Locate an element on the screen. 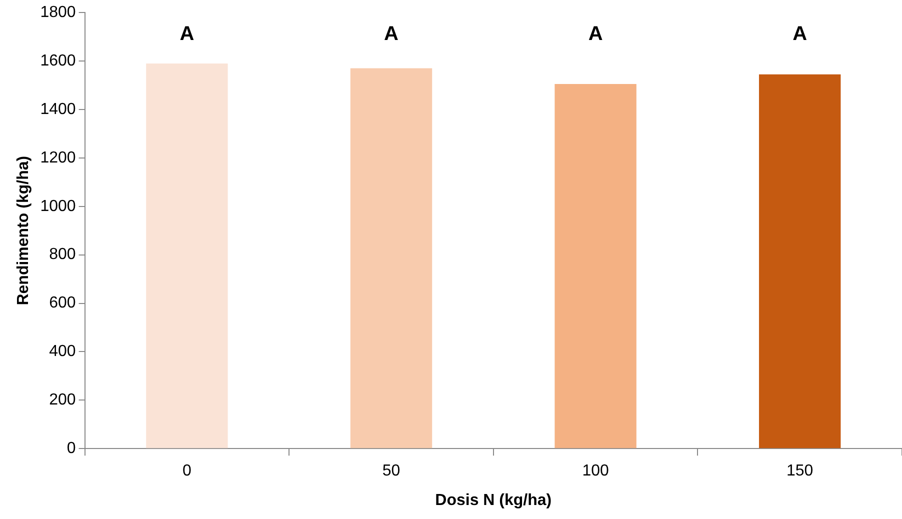  y-tick-label: 1800 is located at coordinates (58, 13).